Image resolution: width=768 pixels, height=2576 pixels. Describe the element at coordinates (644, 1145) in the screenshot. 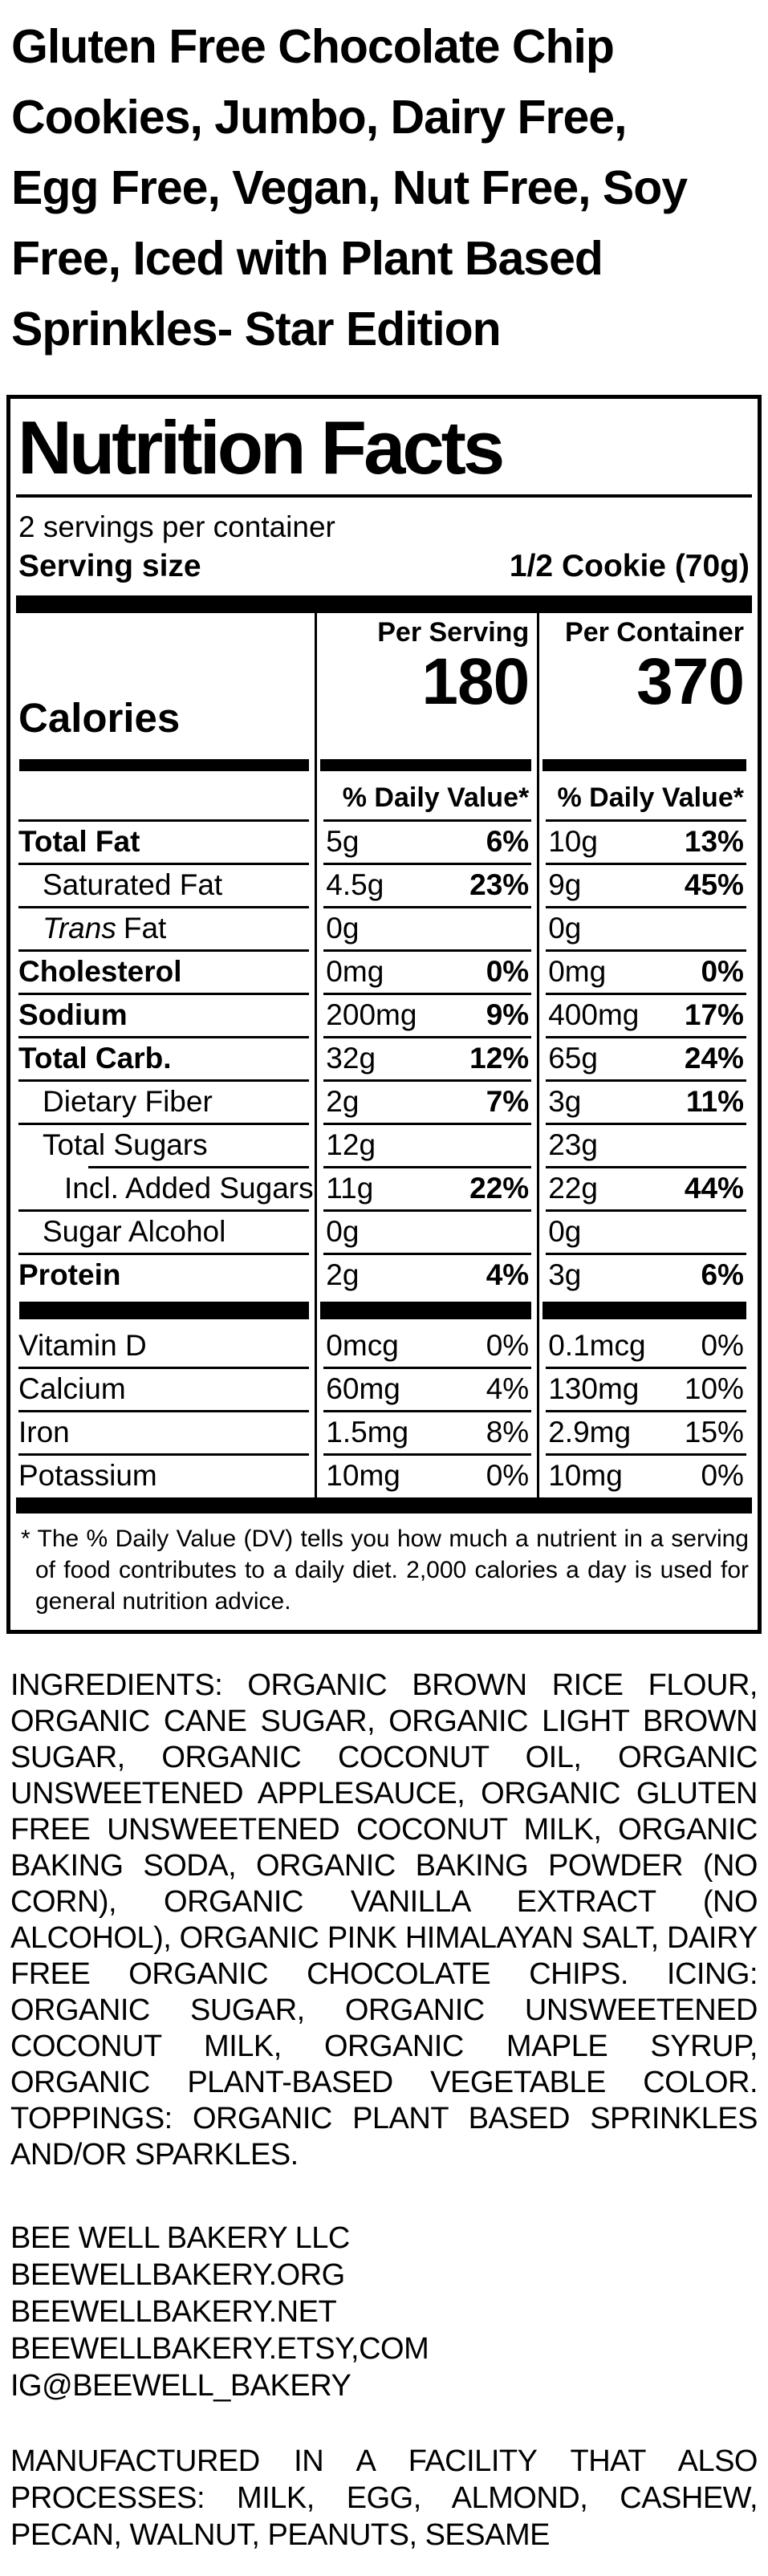

I see `per-container-cell: 23g` at that location.